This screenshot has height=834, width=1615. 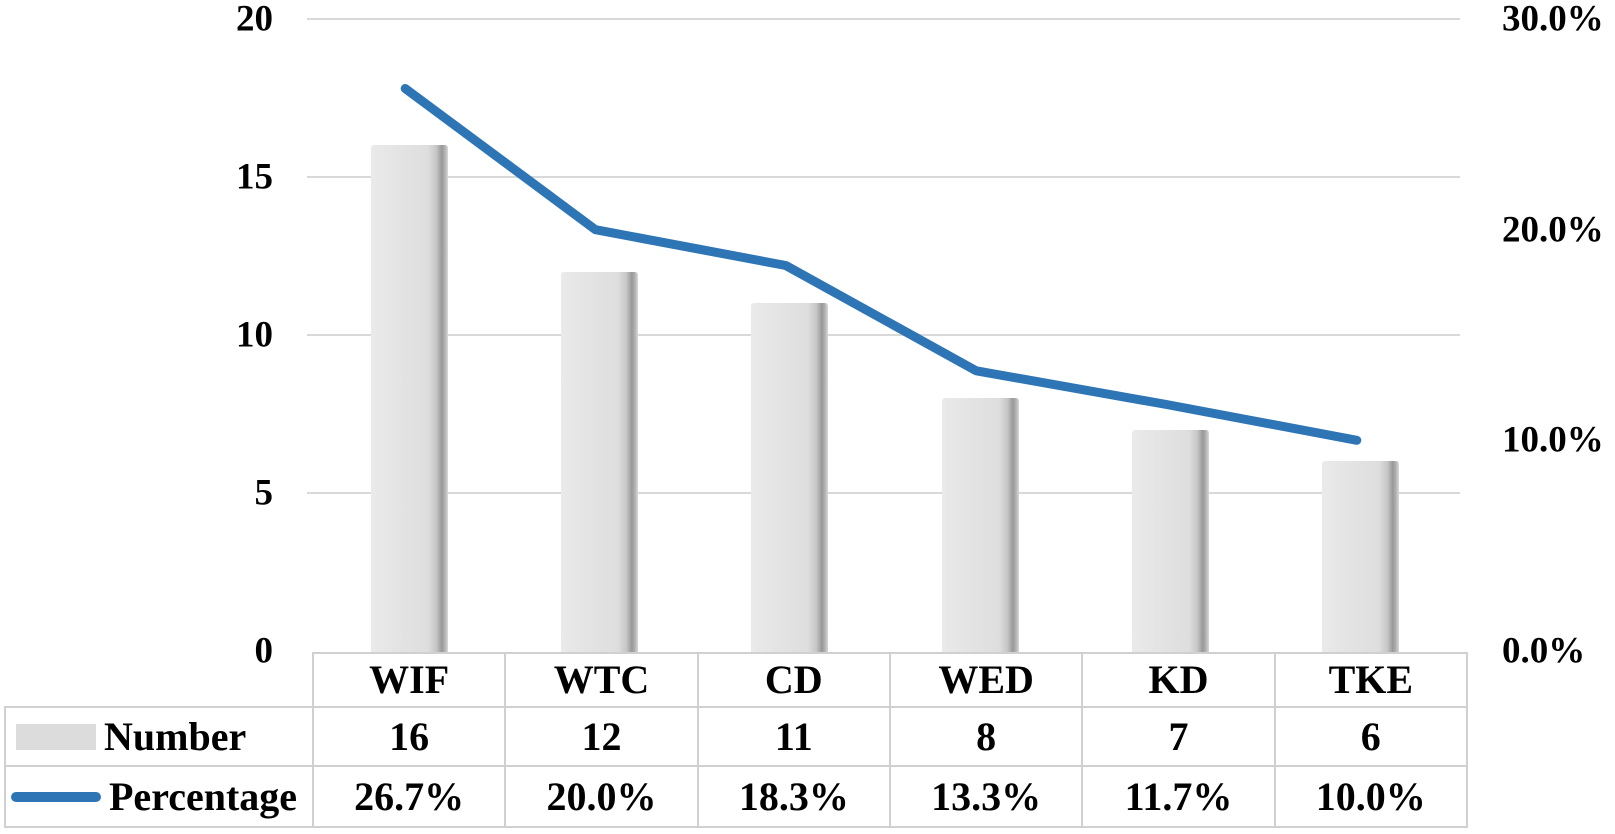 I want to click on bar-swatch-icon, so click(x=56, y=736).